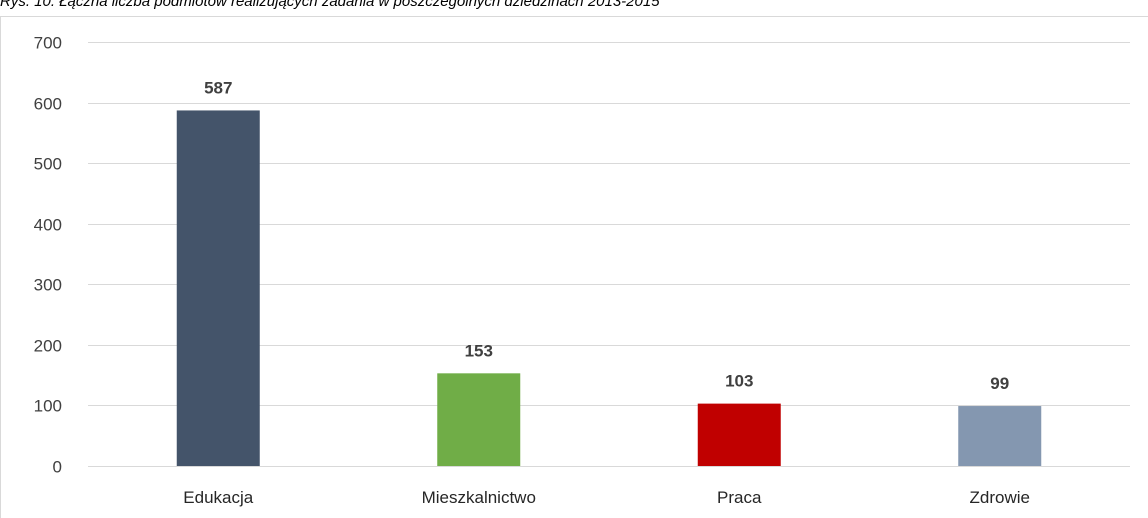  Describe the element at coordinates (48, 285) in the screenshot. I see `y-tick-label: 300` at that location.